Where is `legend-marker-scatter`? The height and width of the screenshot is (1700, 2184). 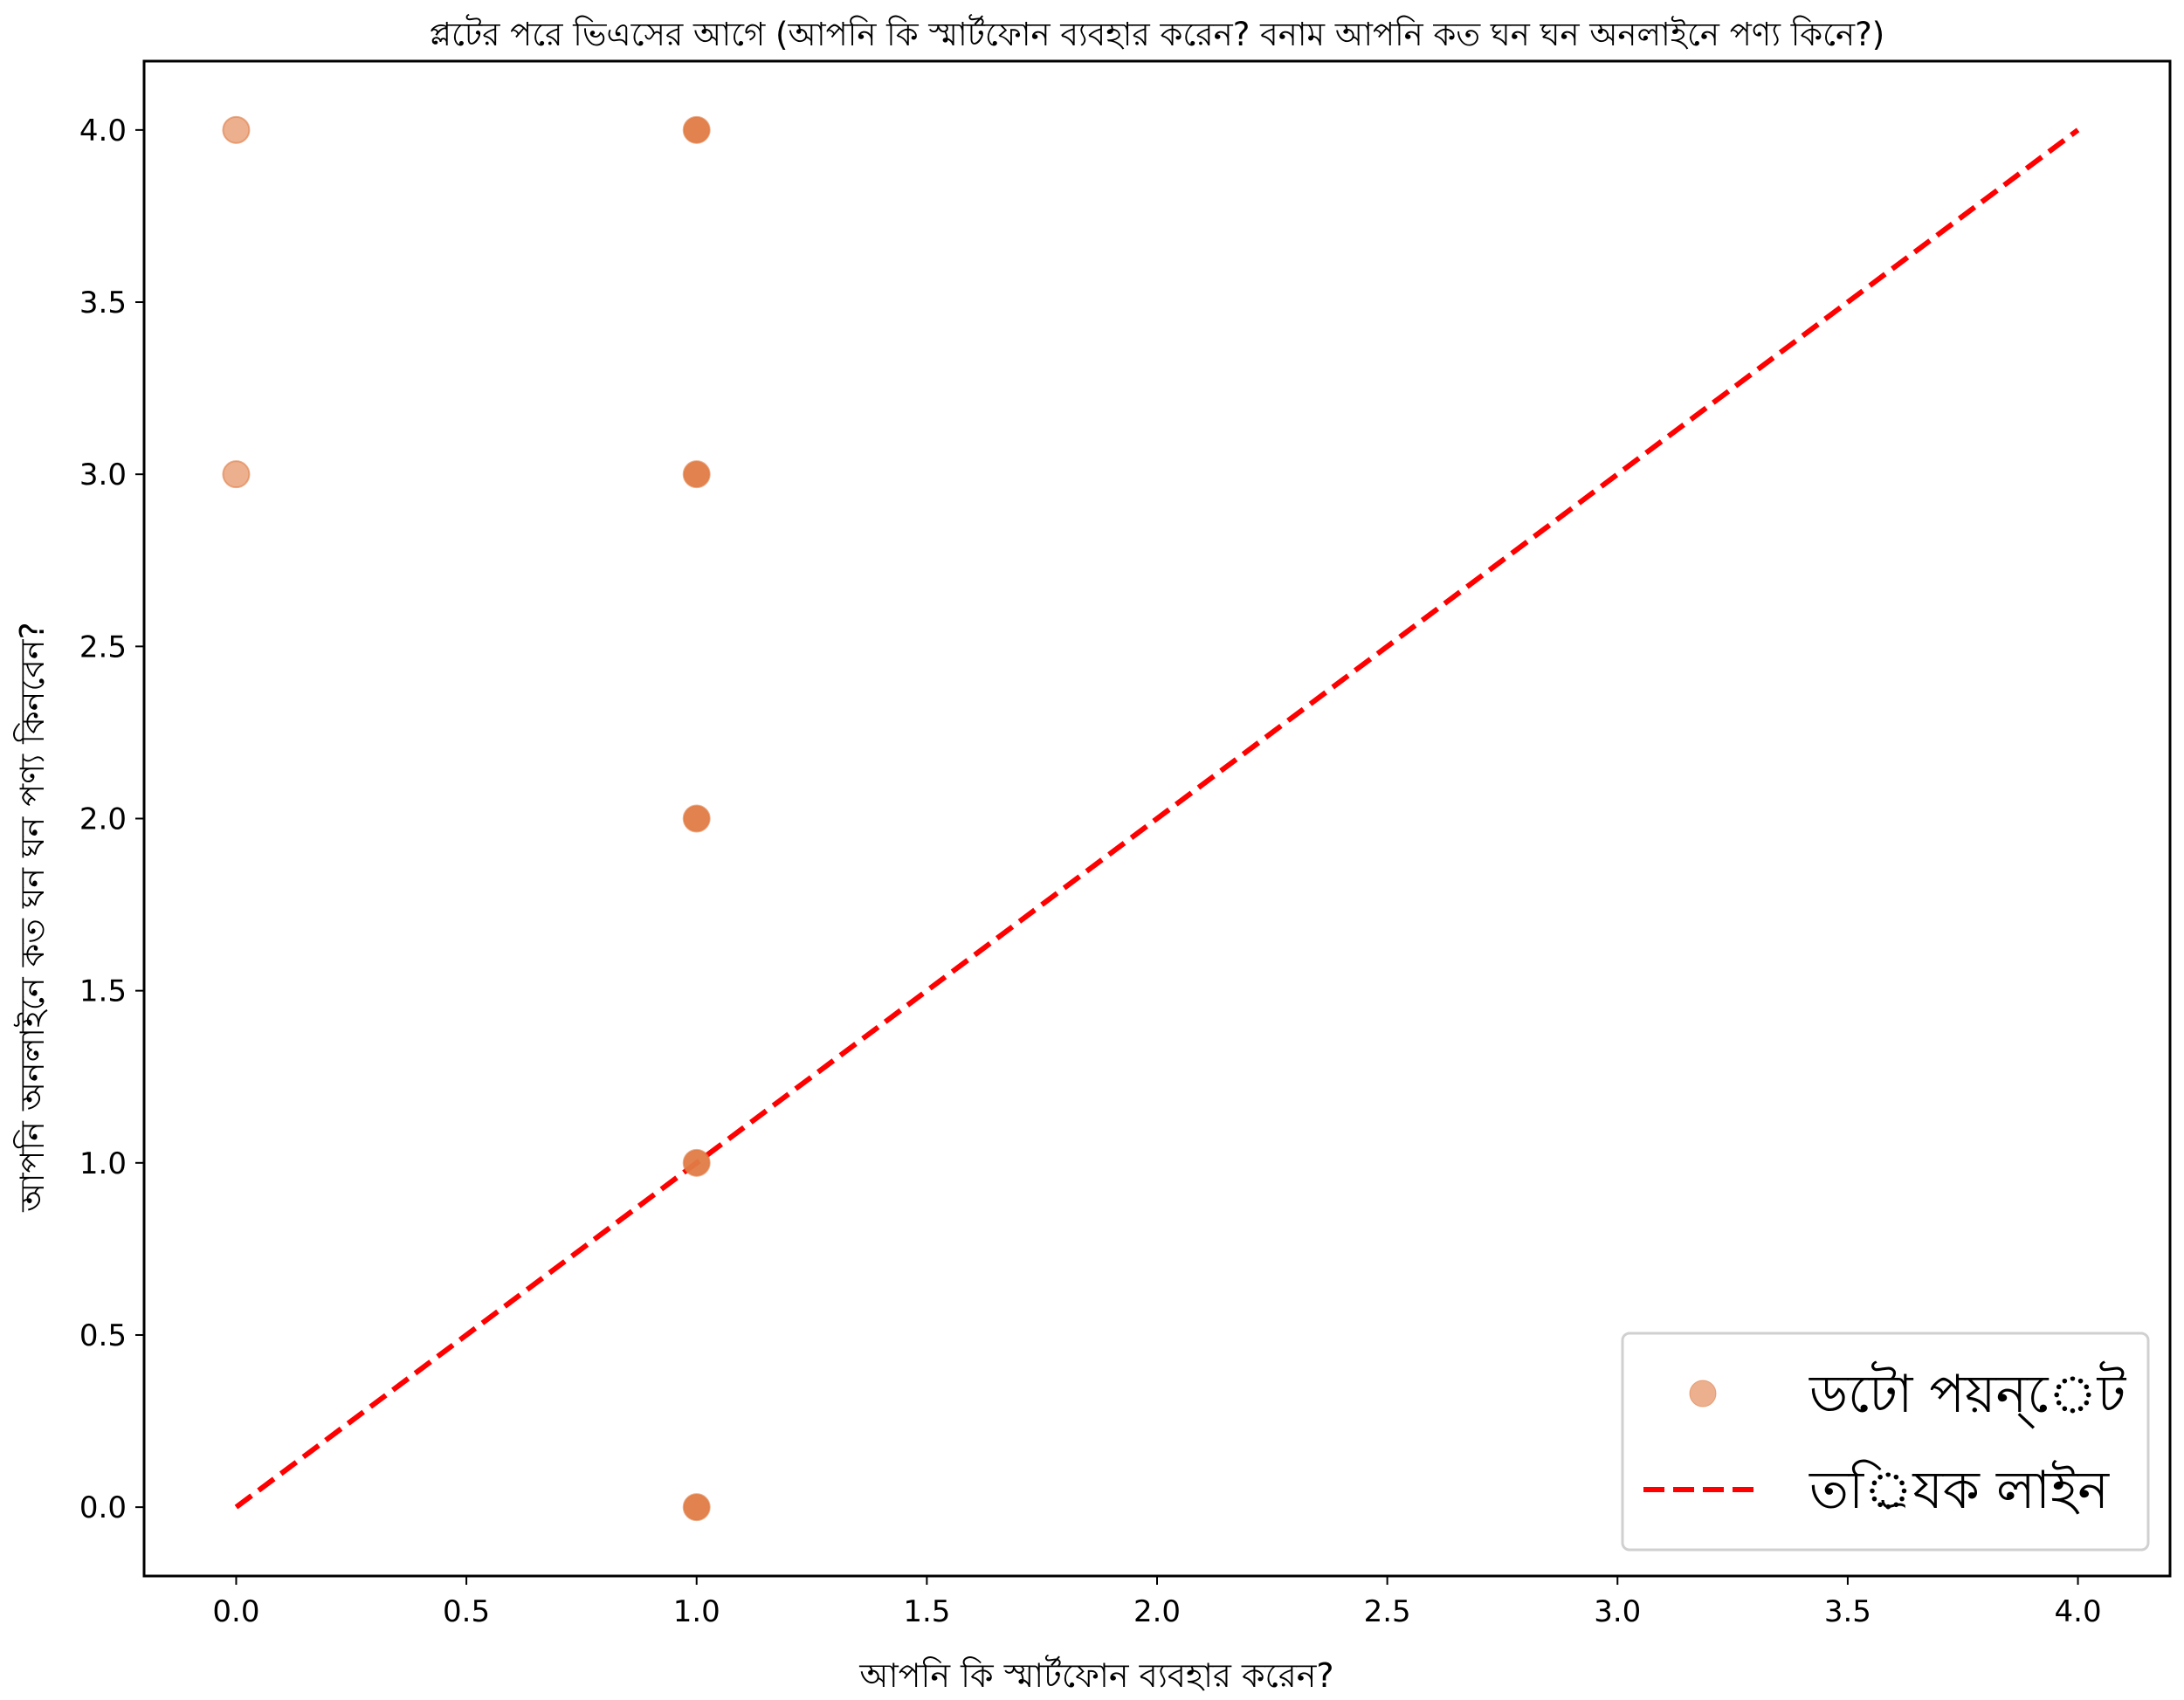 legend-marker-scatter is located at coordinates (1703, 1393).